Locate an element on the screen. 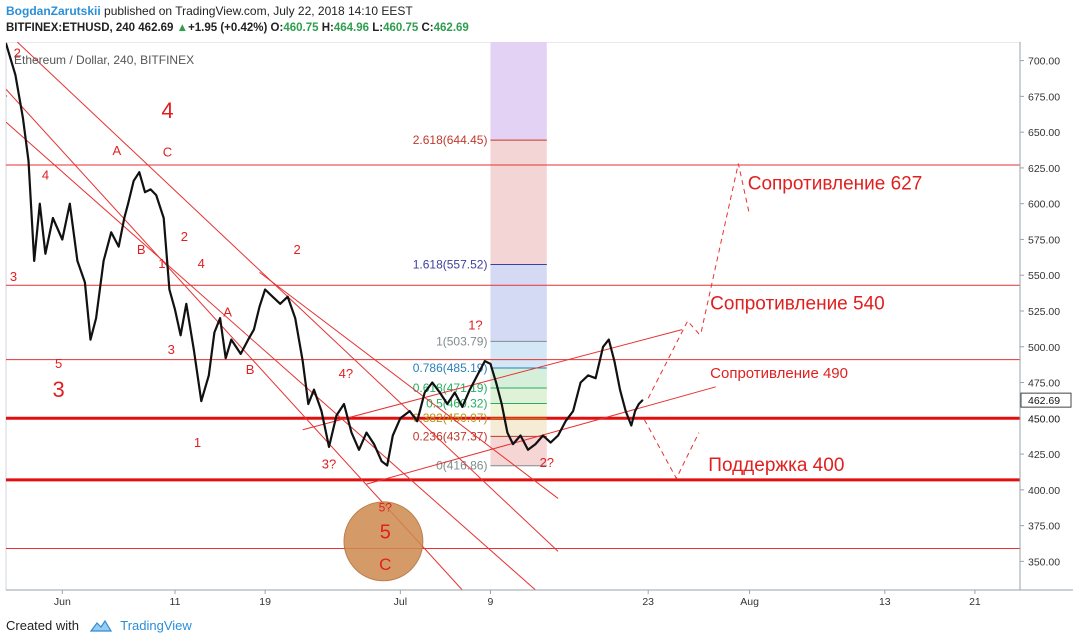  wave-label-0: 2 is located at coordinates (17, 53).